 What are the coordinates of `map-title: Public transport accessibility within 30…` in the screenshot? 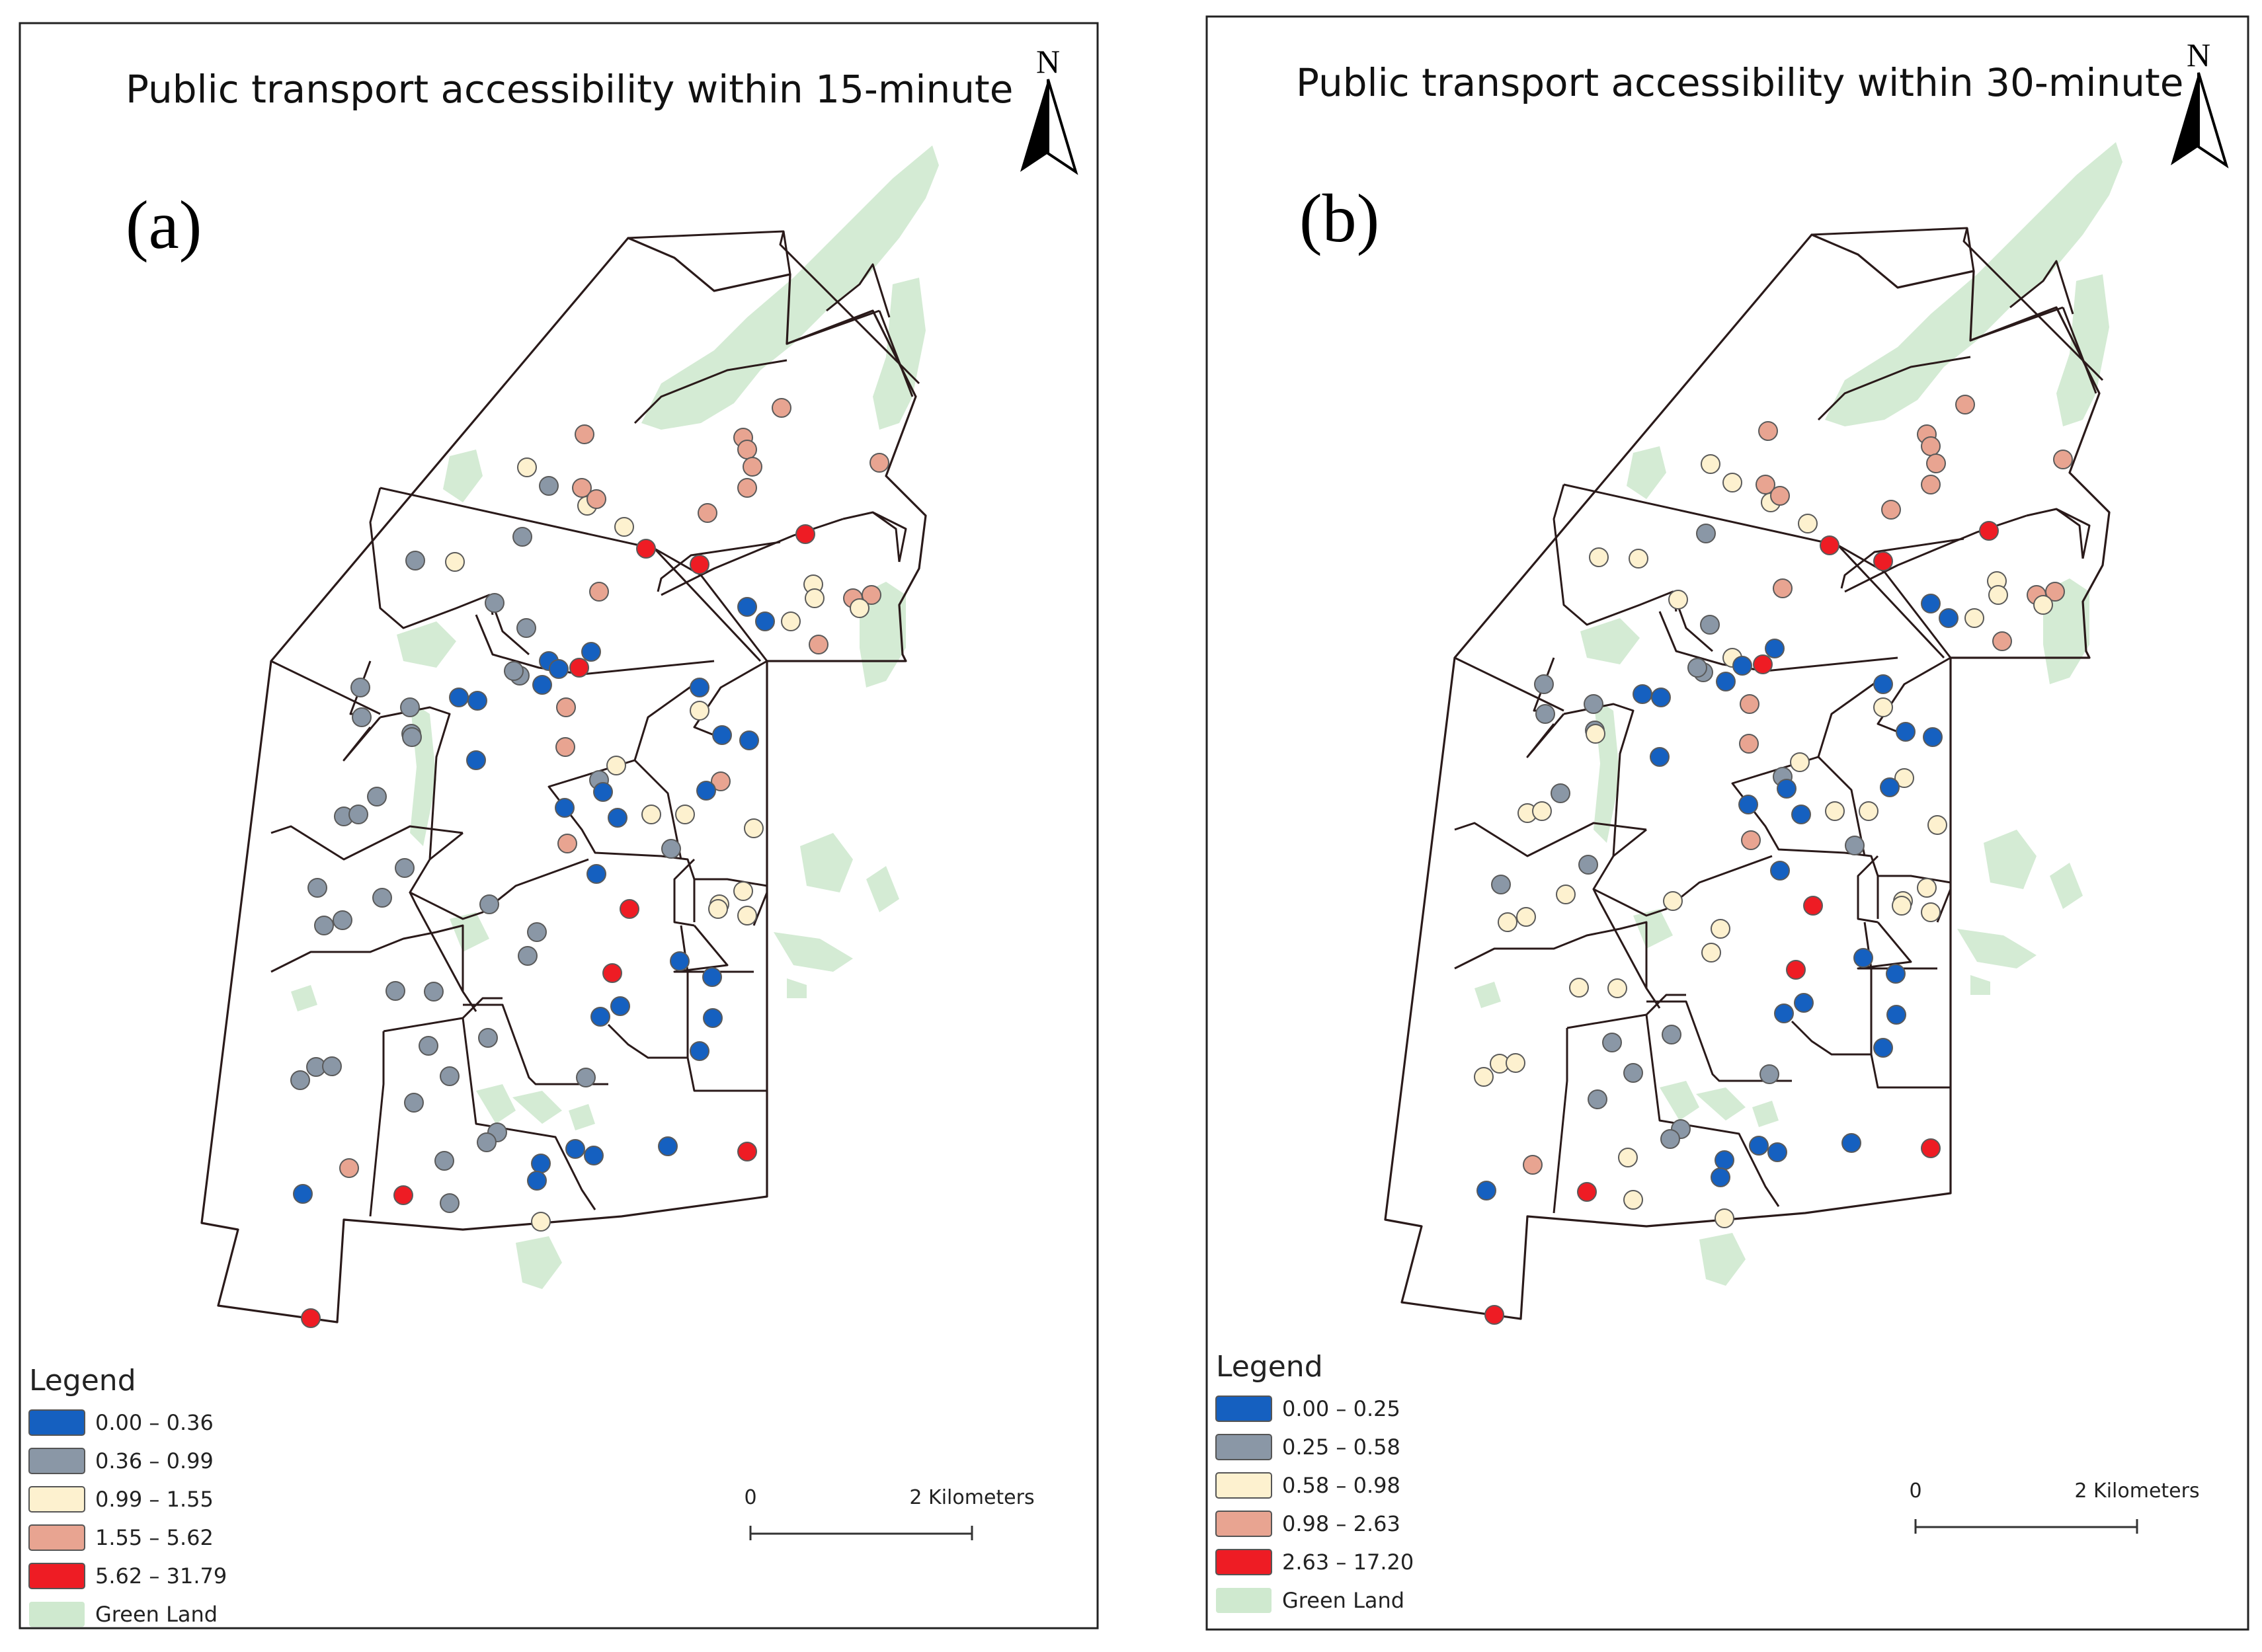 It's located at (1739, 82).